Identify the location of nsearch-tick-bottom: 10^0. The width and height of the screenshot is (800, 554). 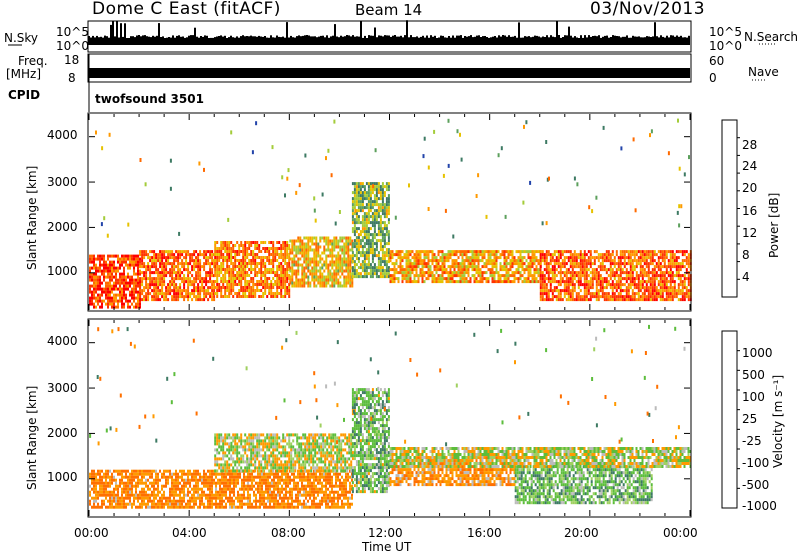
(725, 46).